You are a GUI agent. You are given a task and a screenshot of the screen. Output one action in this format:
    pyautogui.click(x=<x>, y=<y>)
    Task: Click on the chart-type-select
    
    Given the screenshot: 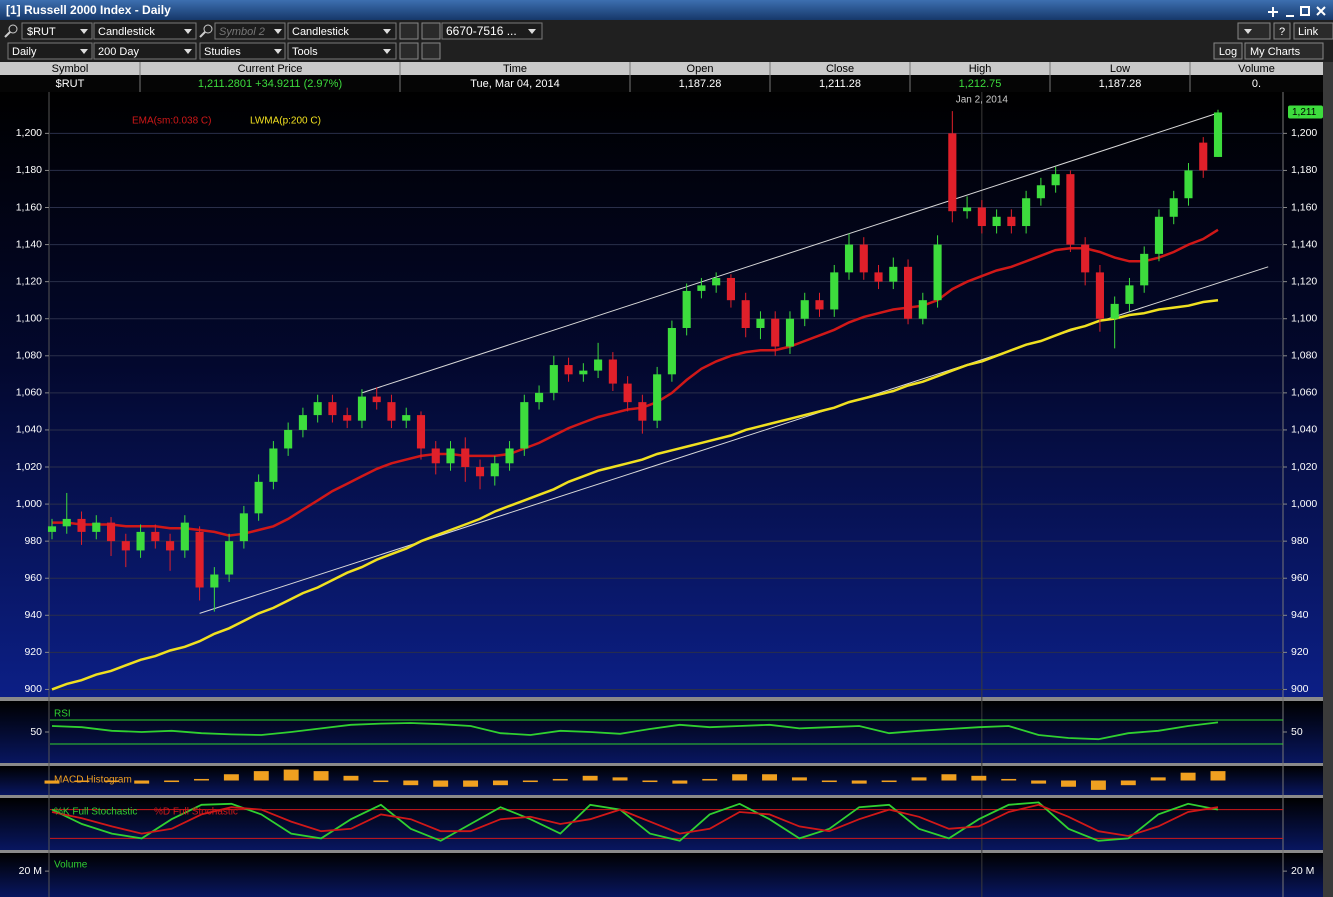 What is the action you would take?
    pyautogui.click(x=145, y=31)
    